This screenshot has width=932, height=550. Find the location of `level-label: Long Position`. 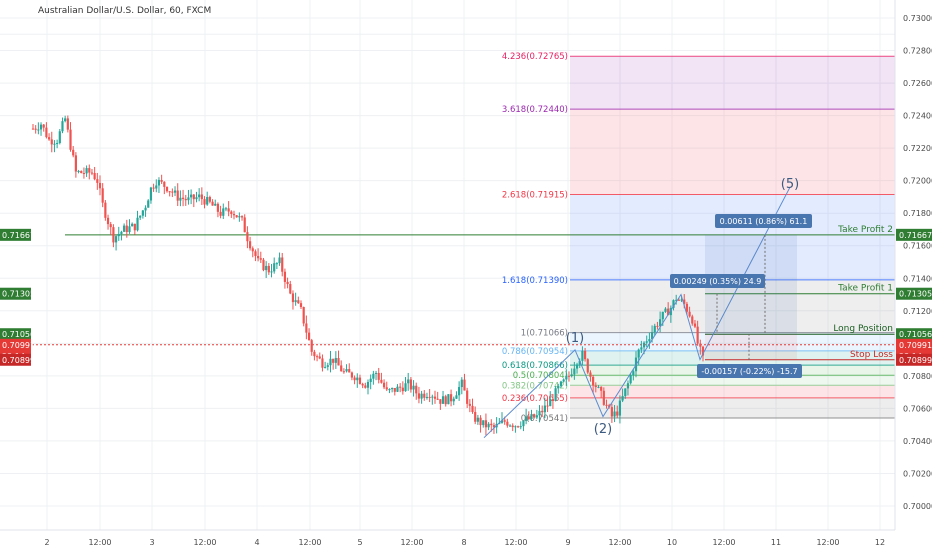

level-label: Long Position is located at coordinates (863, 329).